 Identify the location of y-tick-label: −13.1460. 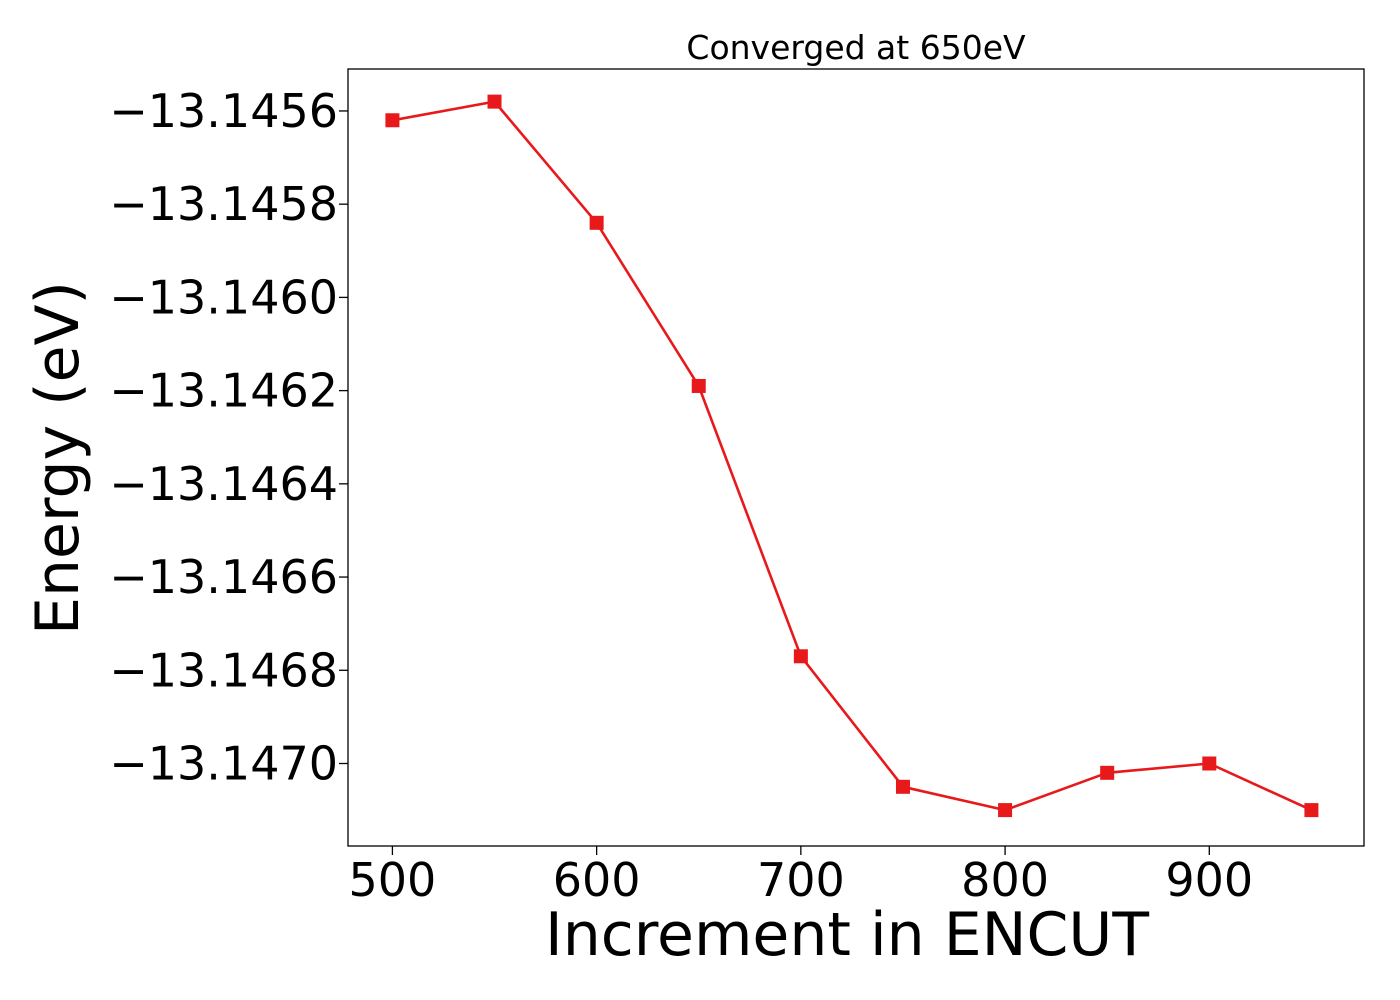
(223, 297).